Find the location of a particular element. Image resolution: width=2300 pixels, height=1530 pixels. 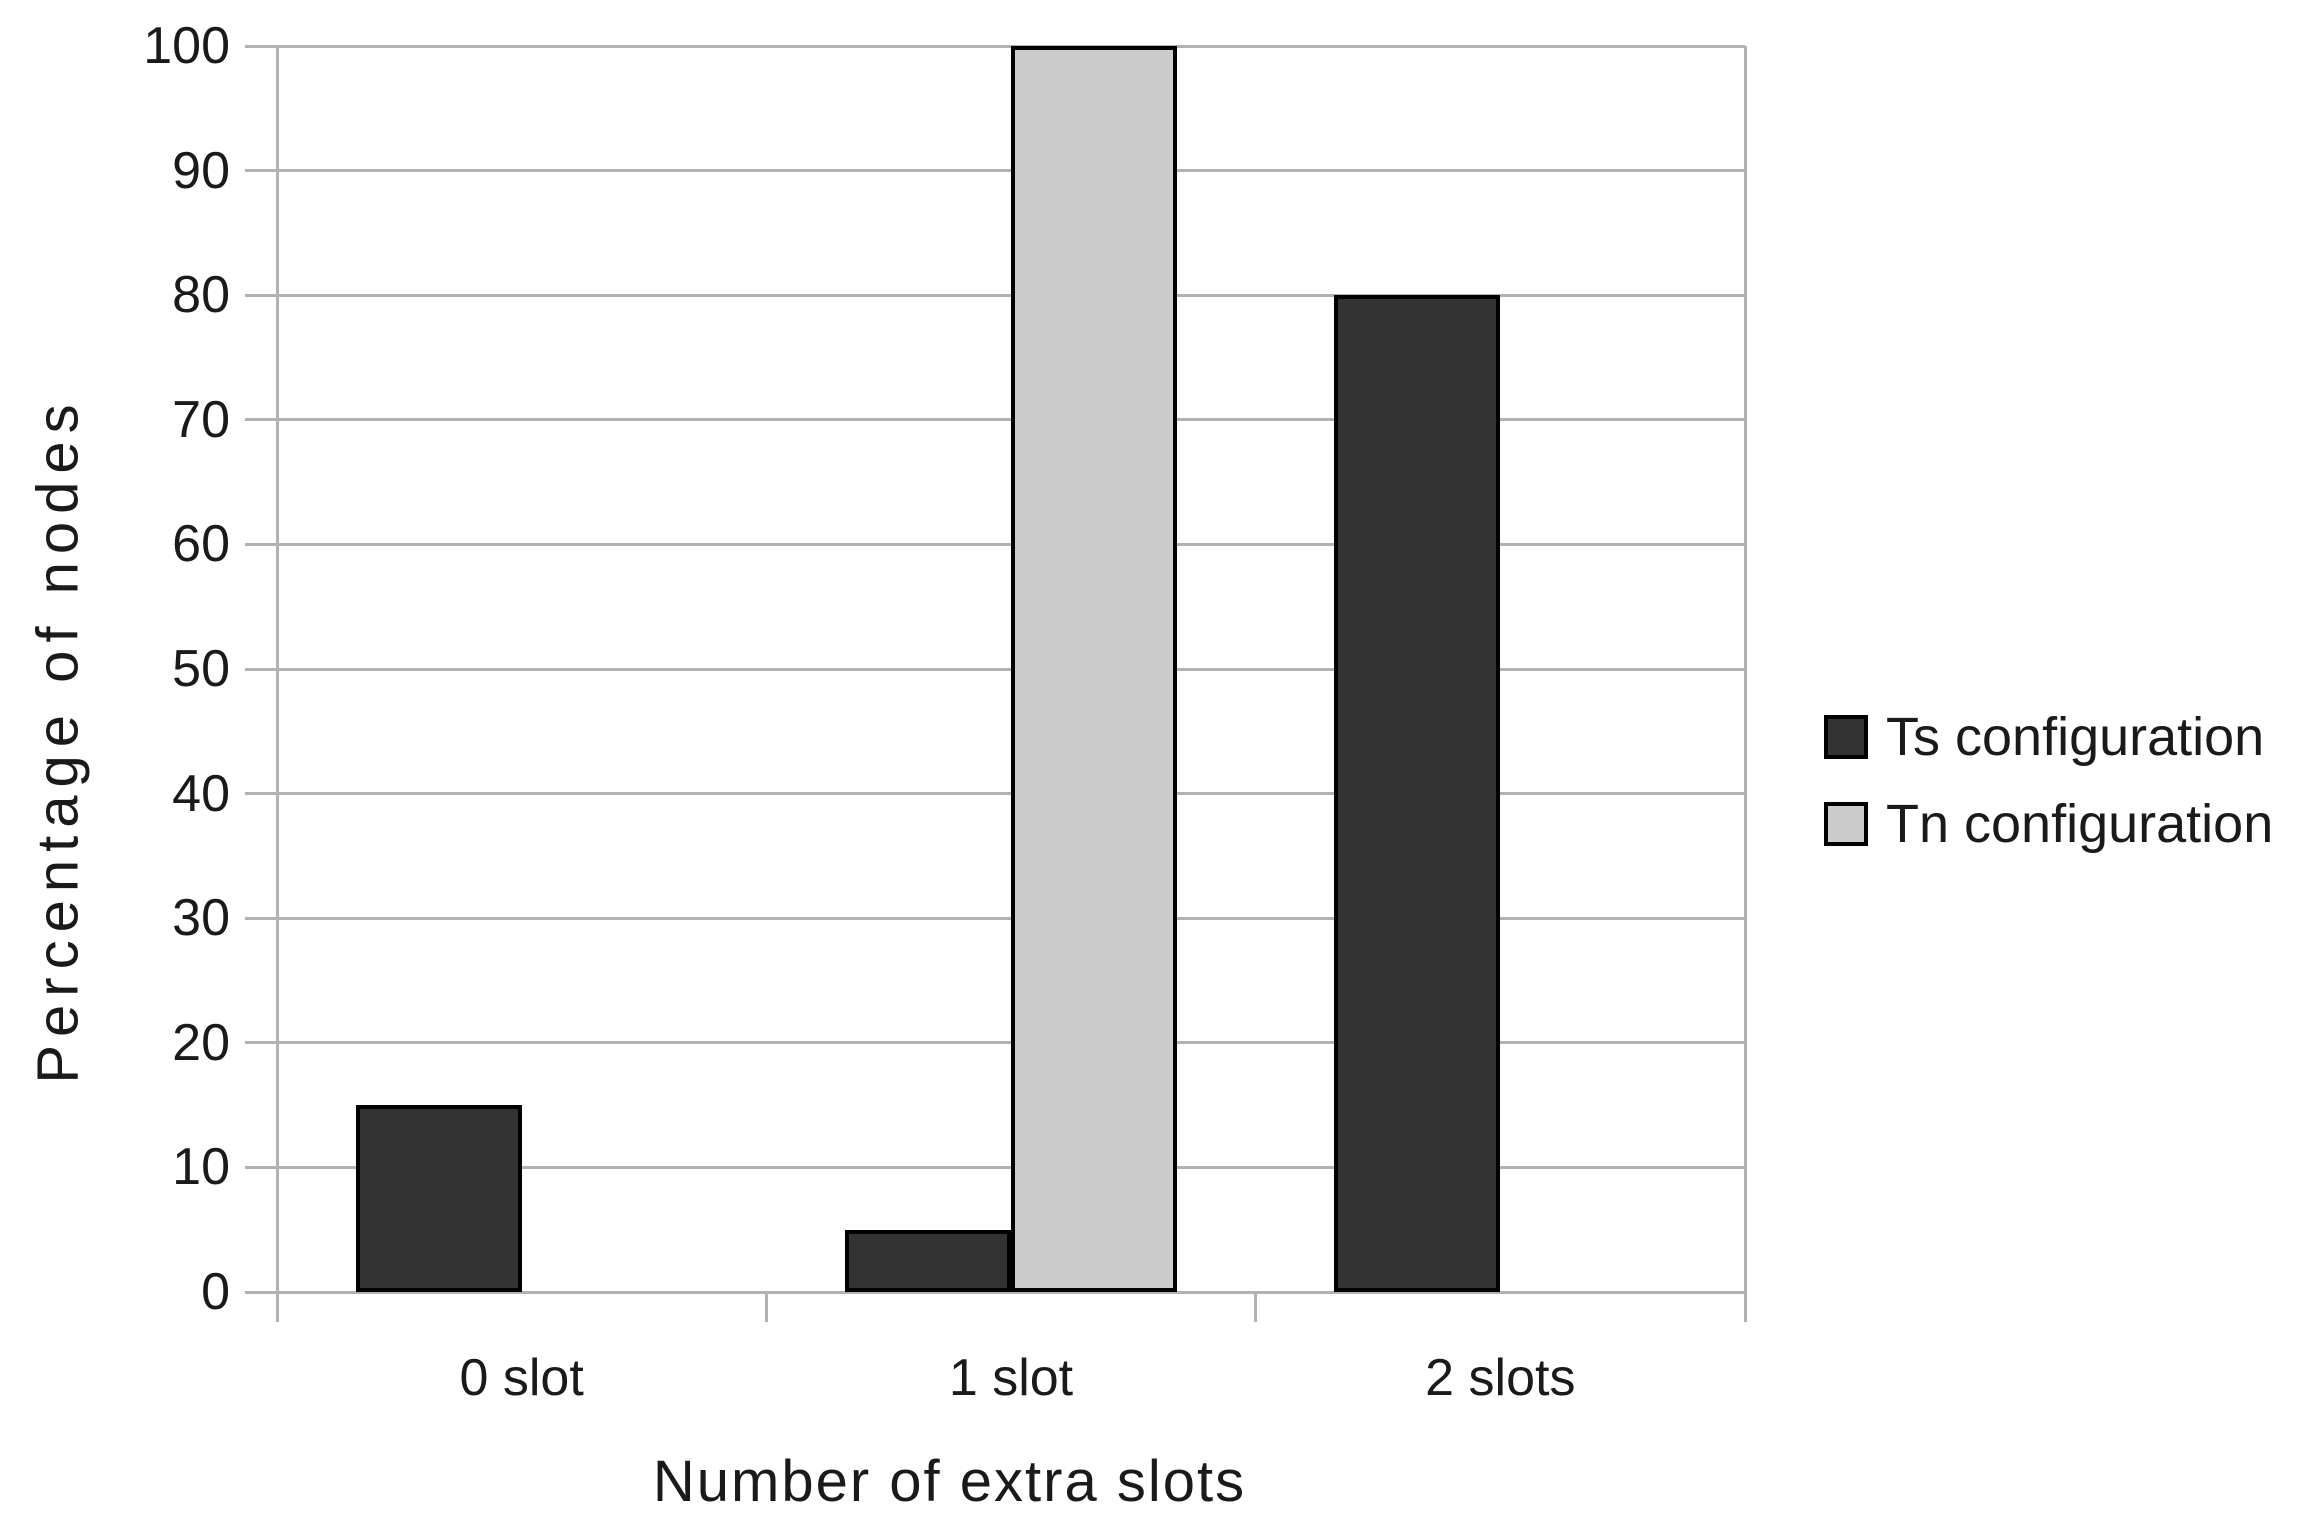

legend-swatch-tn is located at coordinates (1846, 824).